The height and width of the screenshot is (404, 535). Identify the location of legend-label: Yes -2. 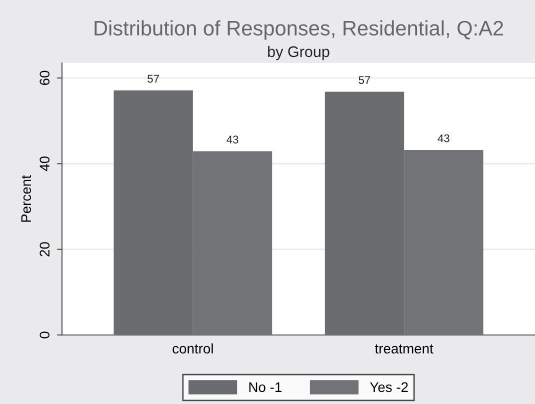
(389, 387).